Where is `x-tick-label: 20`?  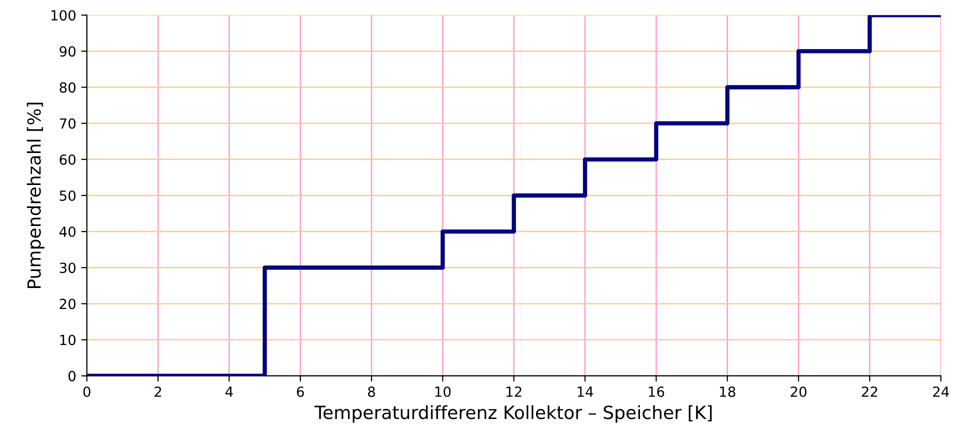 x-tick-label: 20 is located at coordinates (798, 392).